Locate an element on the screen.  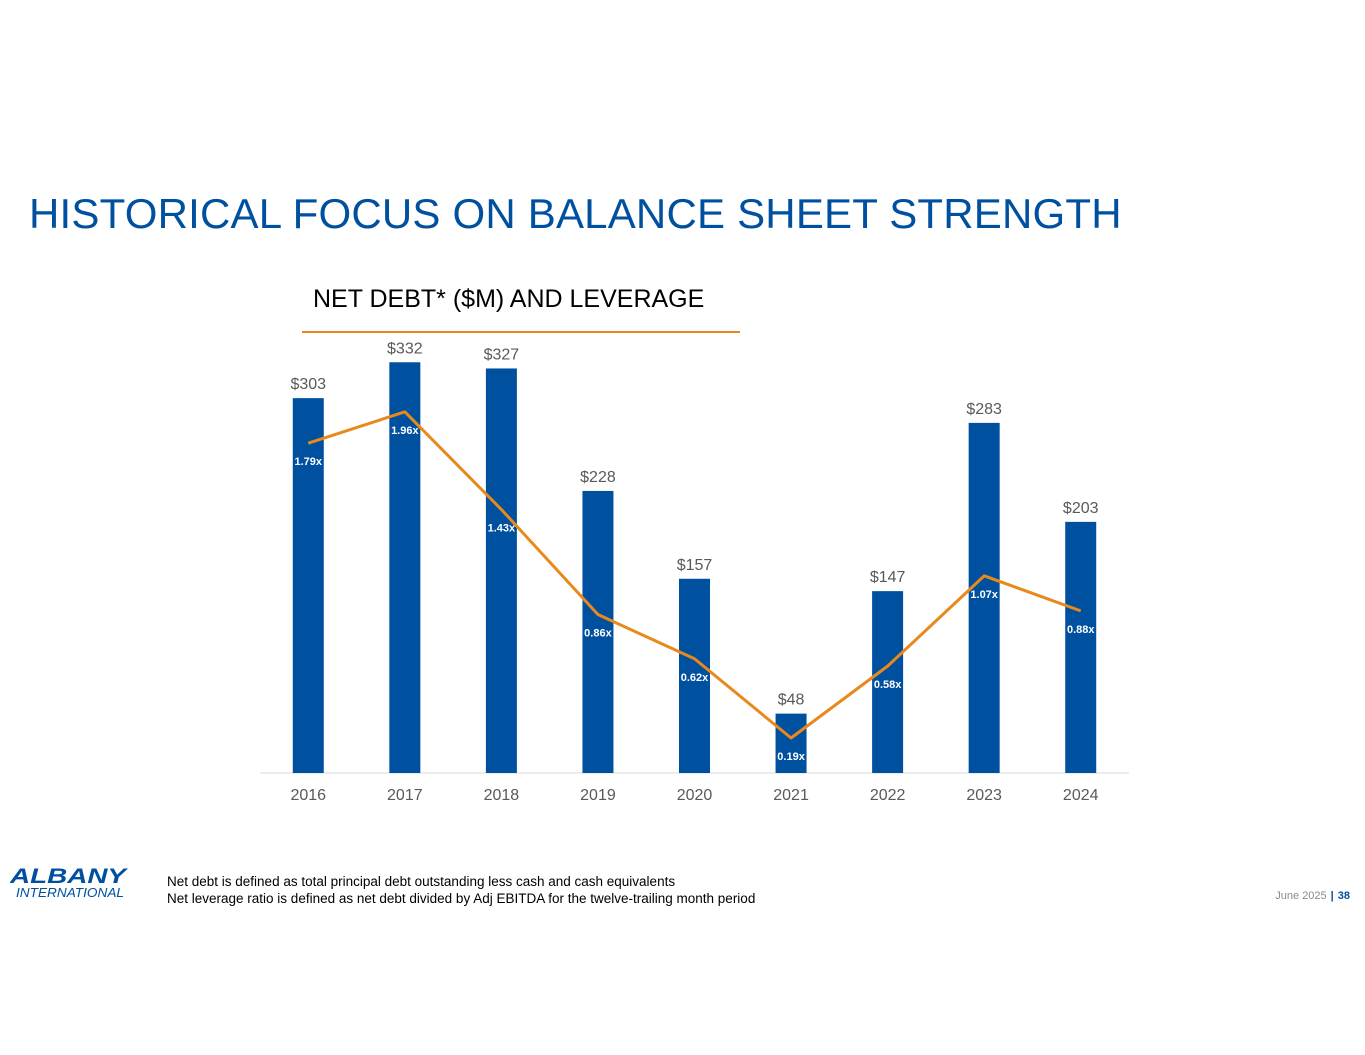
bar-value-label-2019: $228 is located at coordinates (598, 477).